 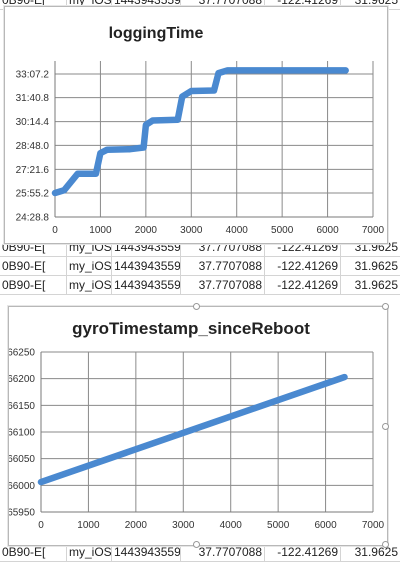 What do you see at coordinates (191, 328) in the screenshot?
I see `chart-title: gyroTimestamp_sinceReboot` at bounding box center [191, 328].